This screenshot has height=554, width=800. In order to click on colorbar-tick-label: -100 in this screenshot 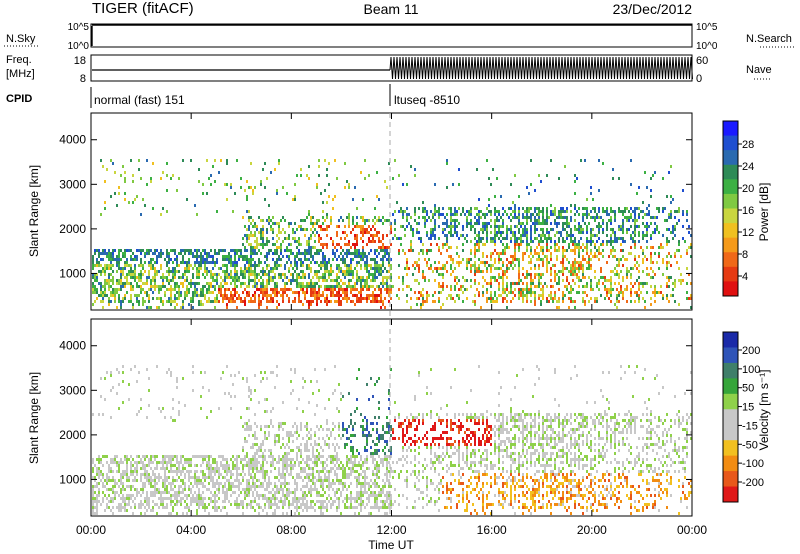, I will do `click(753, 464)`.